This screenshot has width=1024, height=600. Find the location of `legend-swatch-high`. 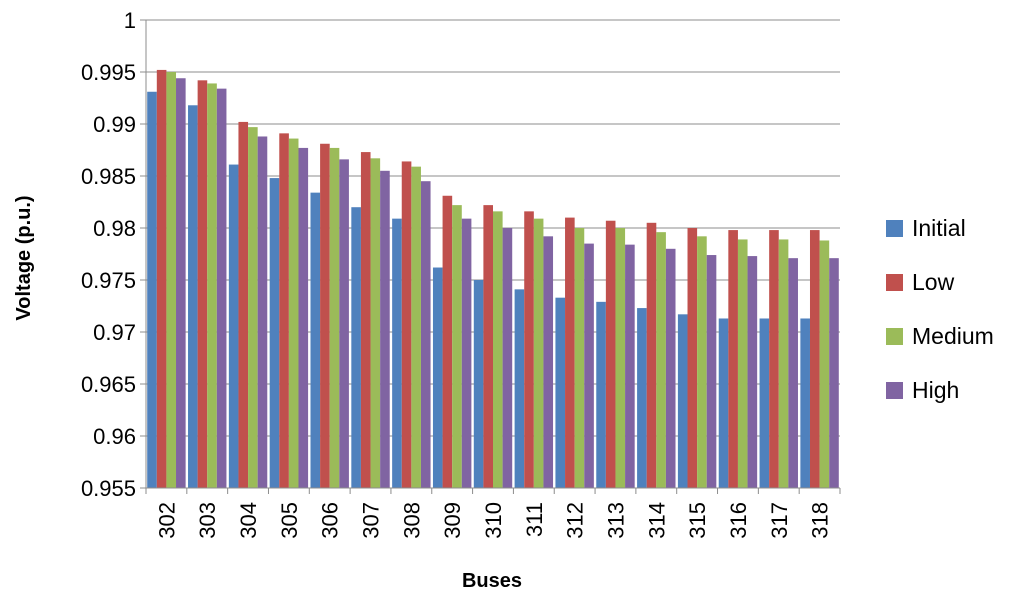

legend-swatch-high is located at coordinates (894, 390).